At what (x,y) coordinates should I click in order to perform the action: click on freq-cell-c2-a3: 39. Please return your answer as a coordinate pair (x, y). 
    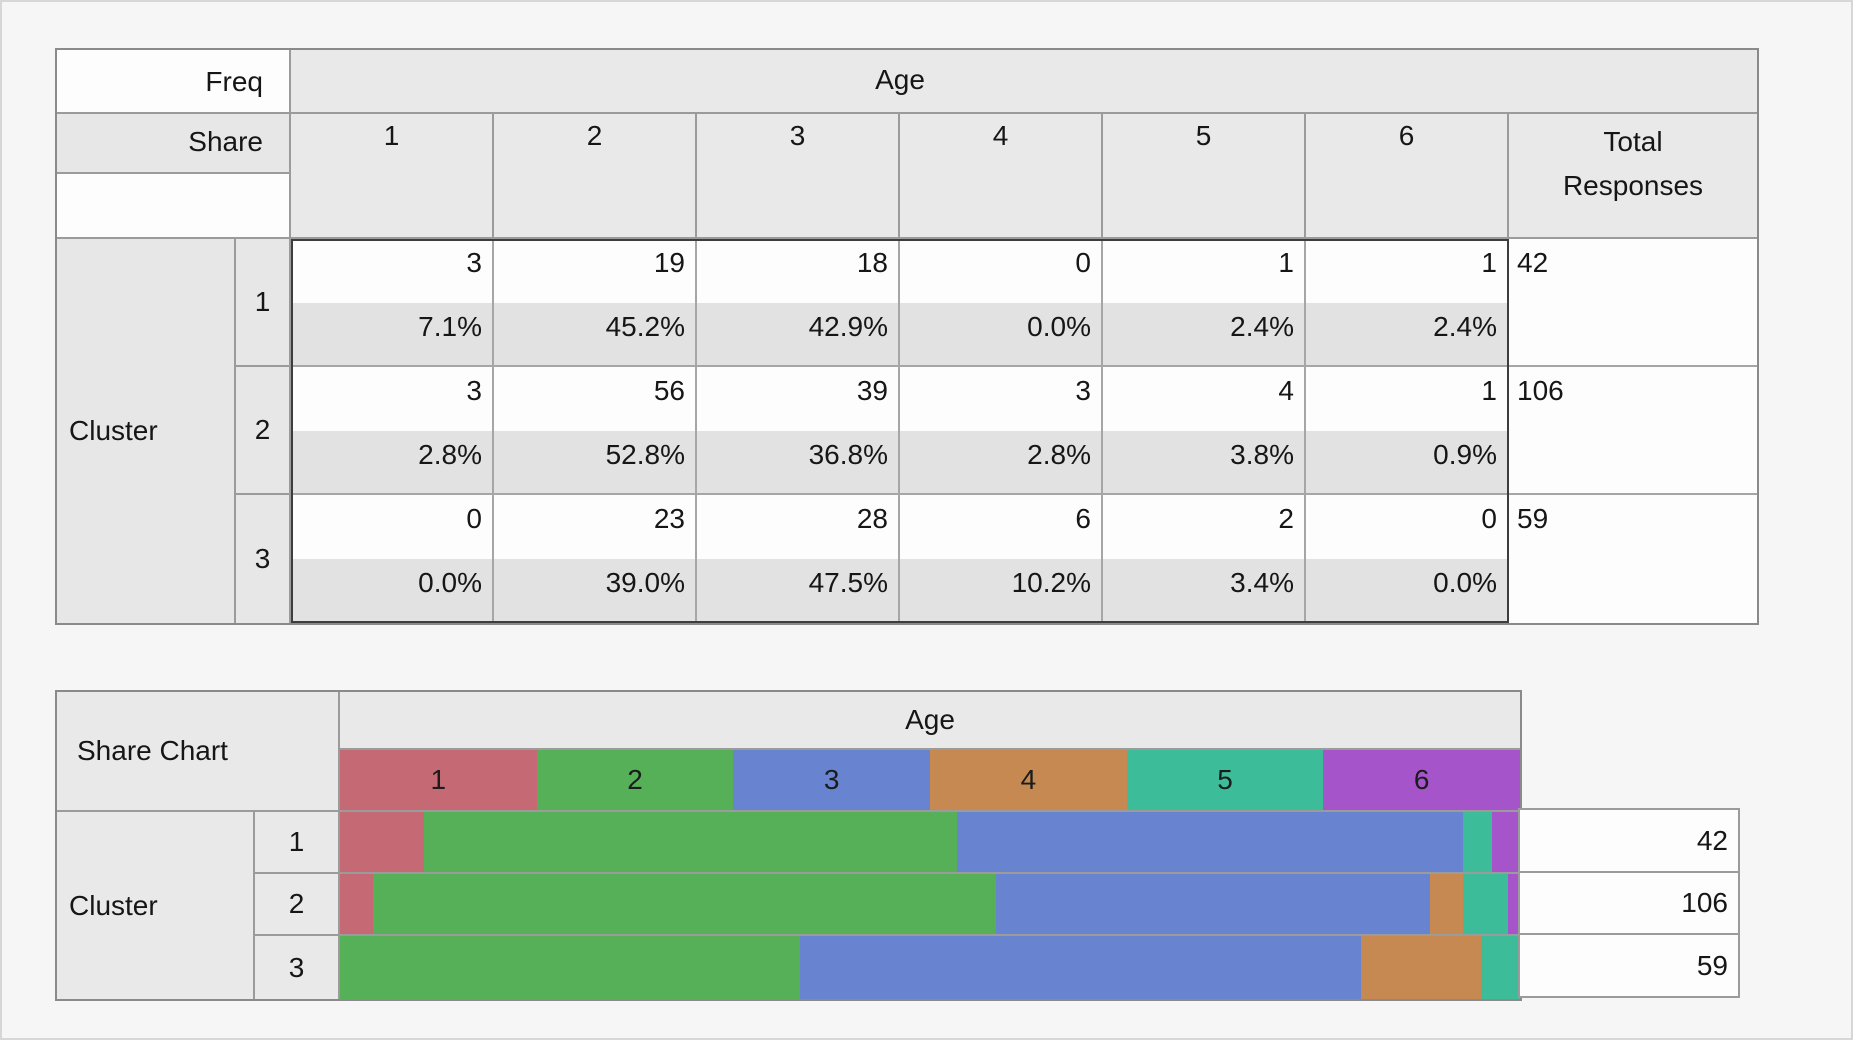
    Looking at the image, I should click on (798, 399).